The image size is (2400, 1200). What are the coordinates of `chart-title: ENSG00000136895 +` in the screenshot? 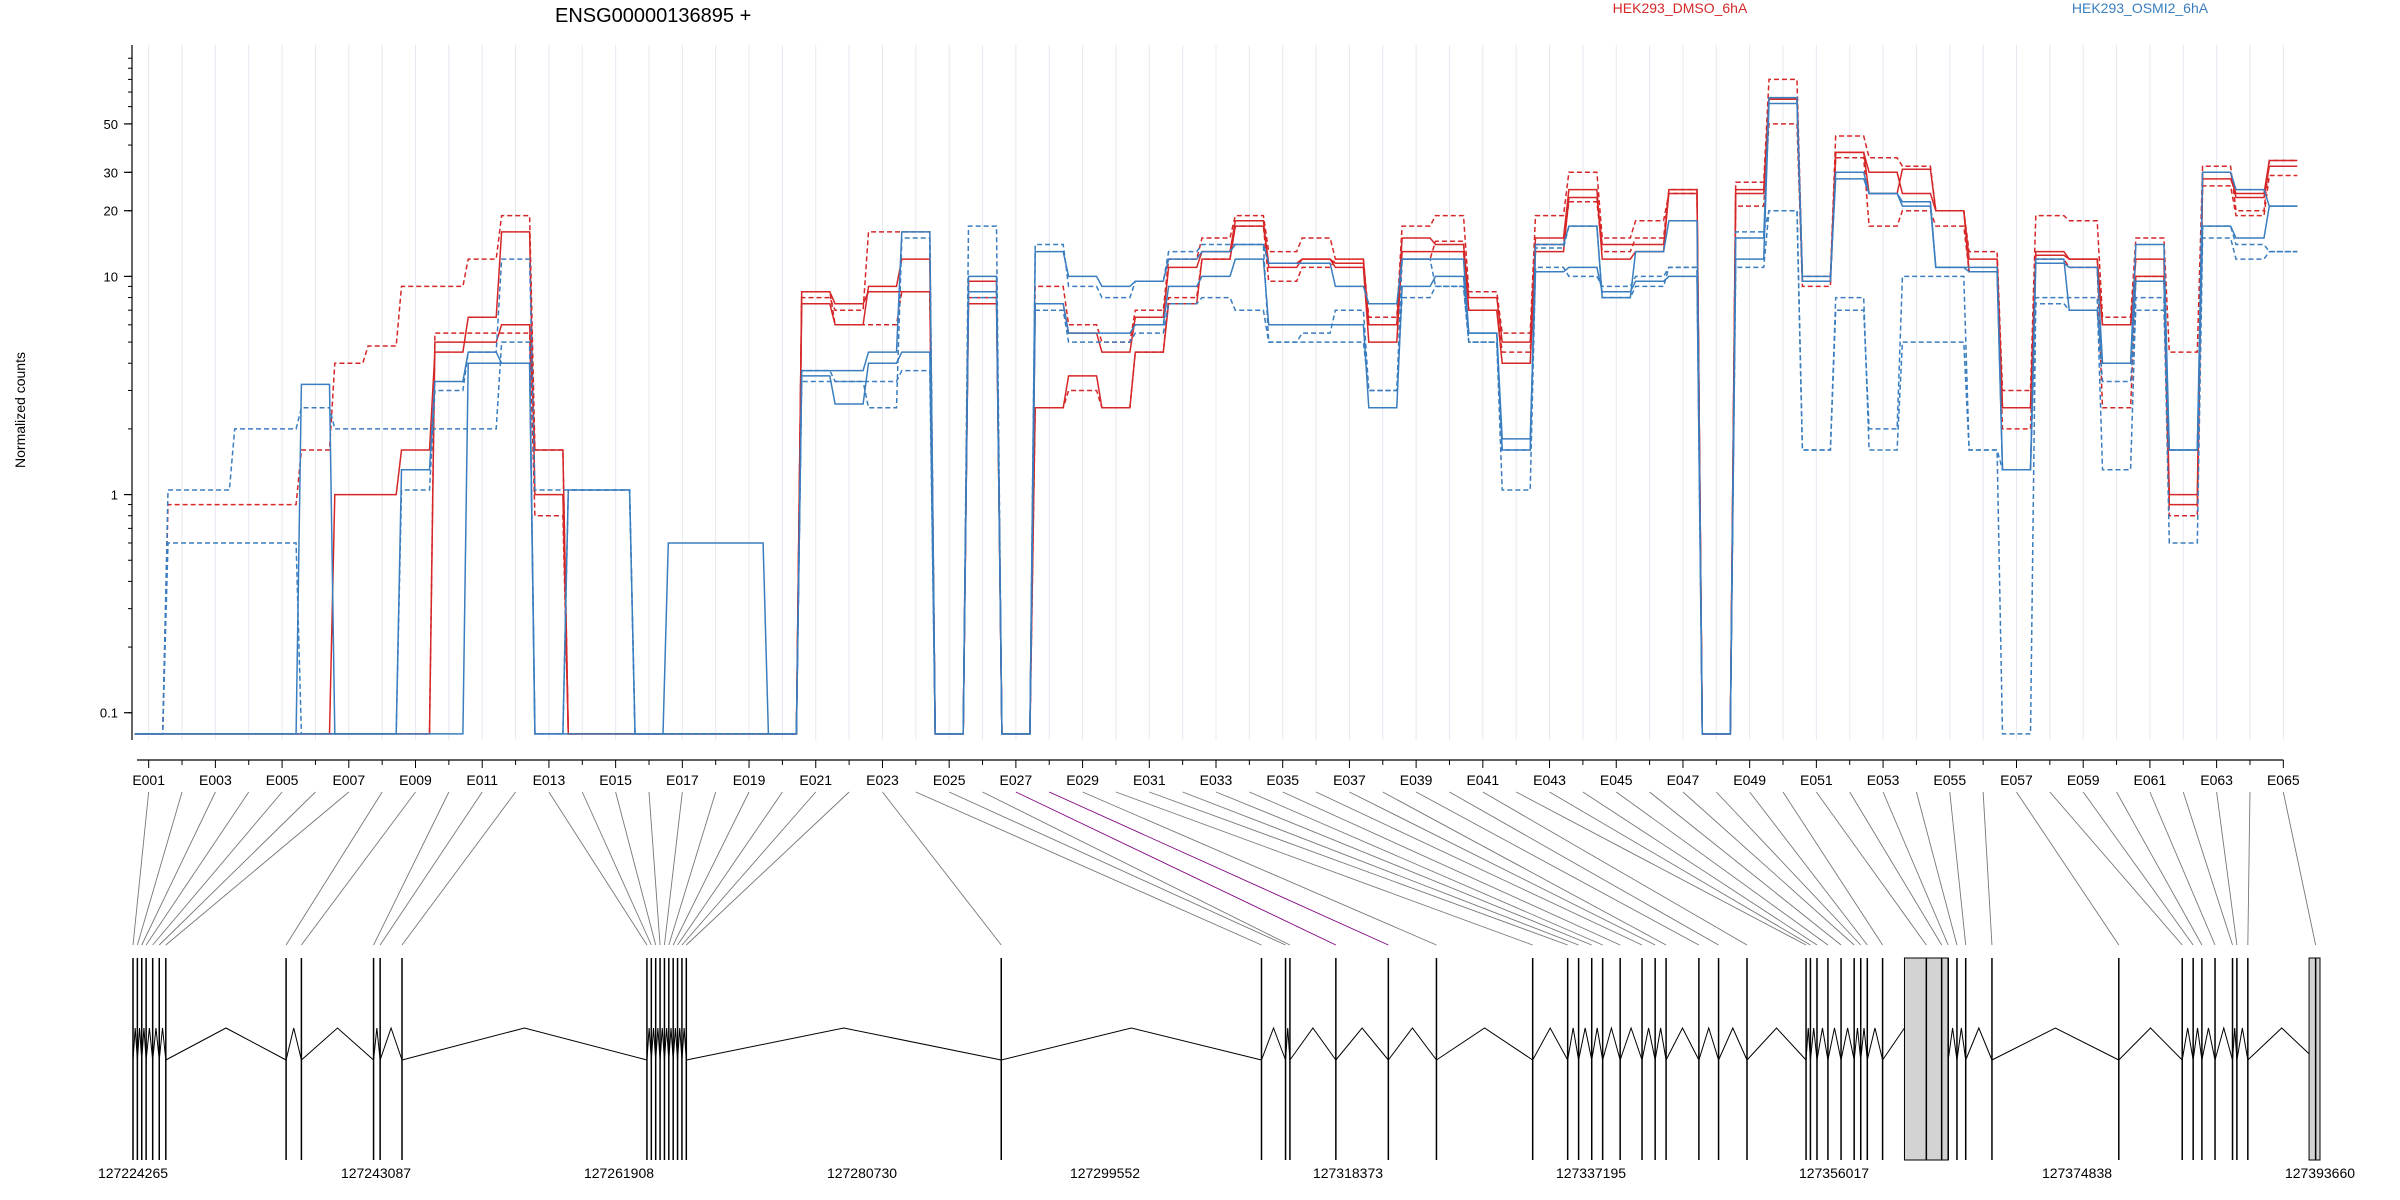 It's located at (653, 16).